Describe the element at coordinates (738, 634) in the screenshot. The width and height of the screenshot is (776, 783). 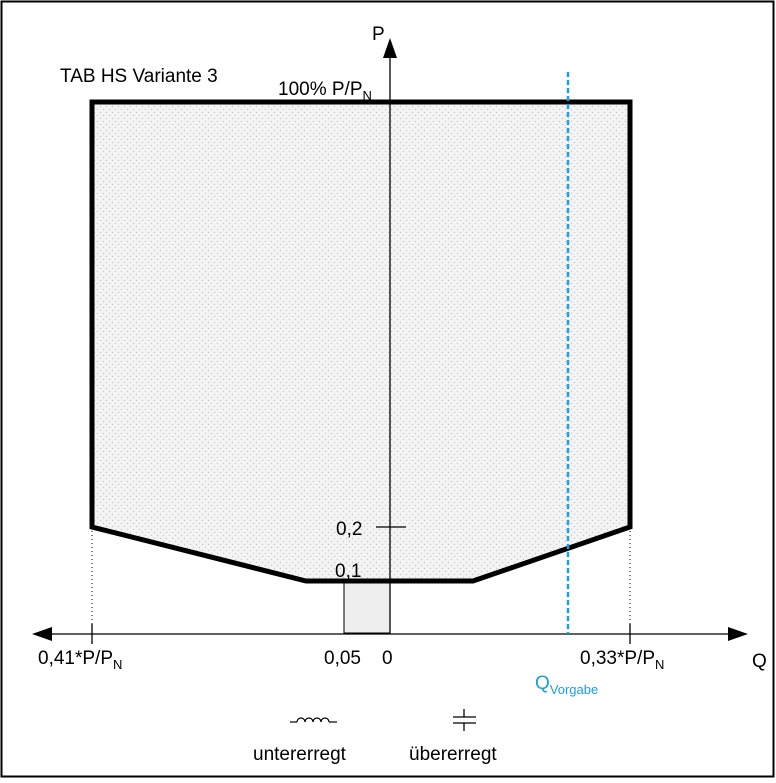
I see `q-axis-arrow-right` at that location.